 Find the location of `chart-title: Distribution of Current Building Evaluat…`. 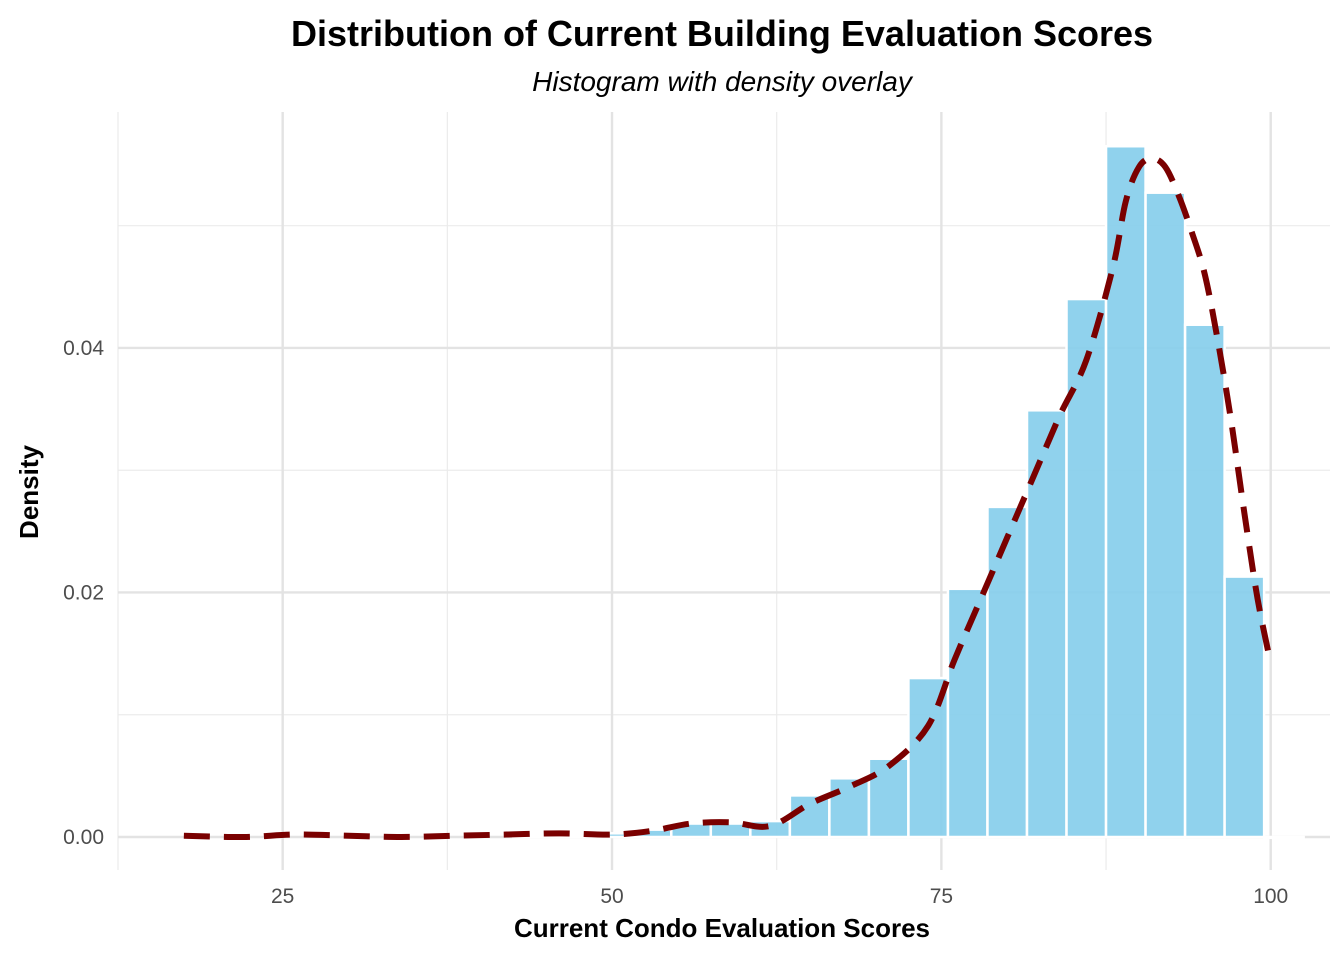

chart-title: Distribution of Current Building Evaluat… is located at coordinates (722, 33).